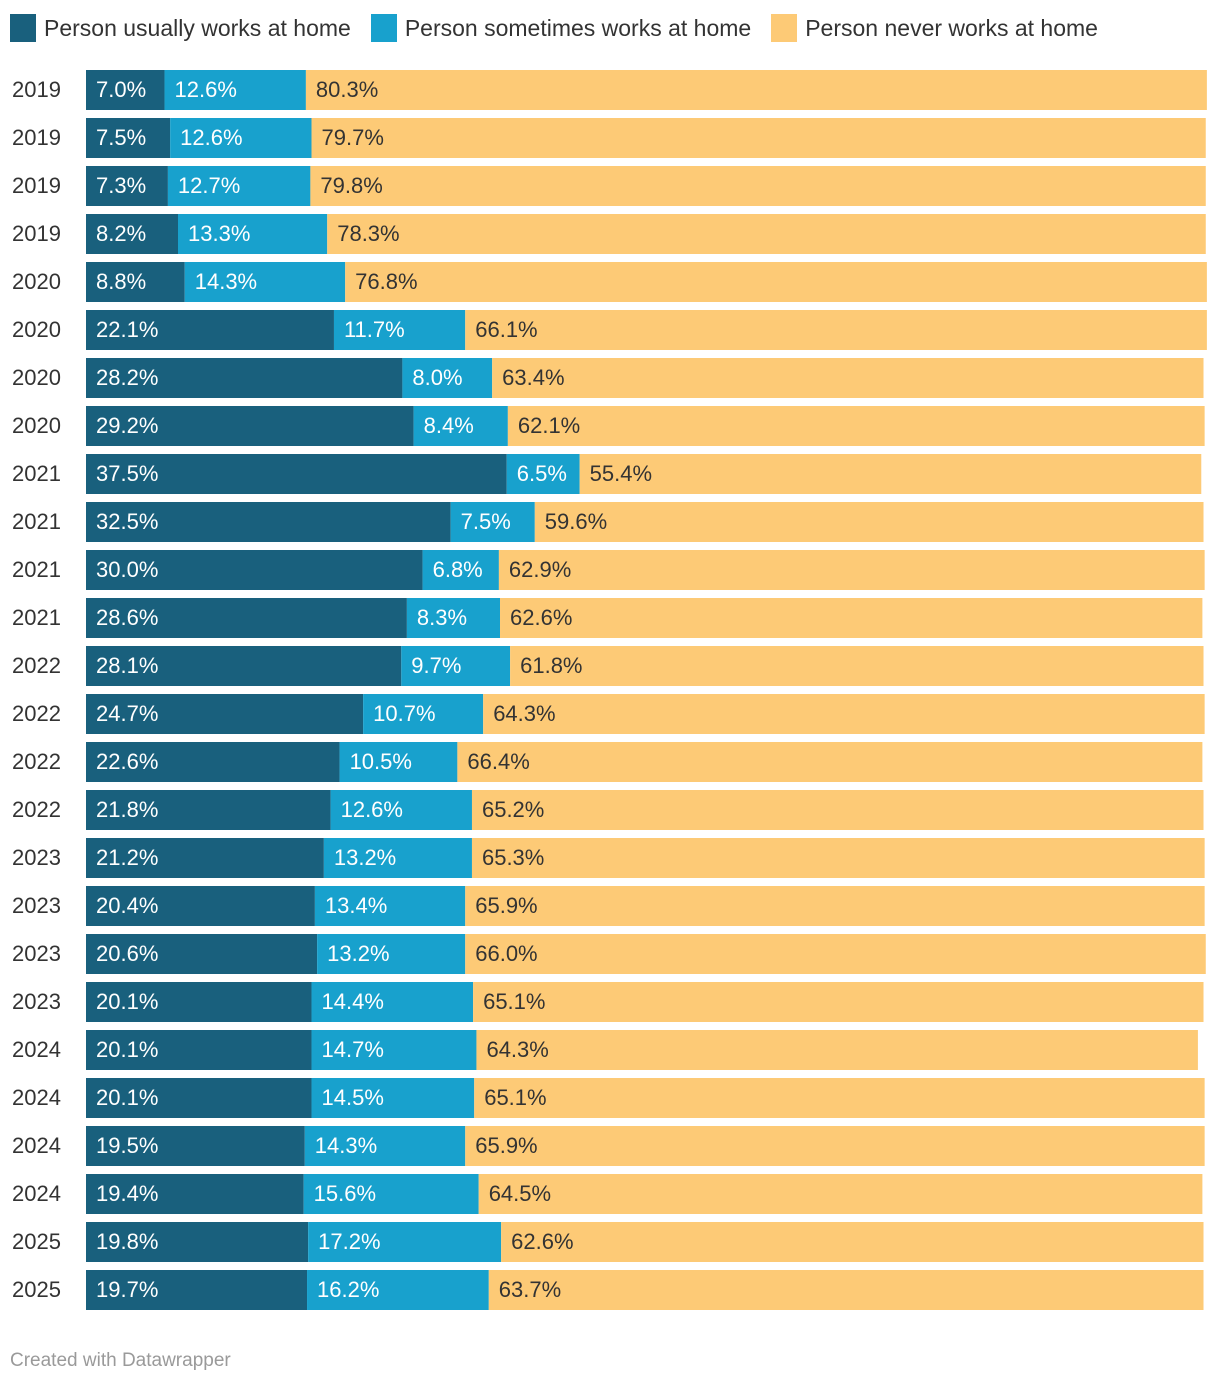  I want to click on legend-swatch-usually, so click(23, 28).